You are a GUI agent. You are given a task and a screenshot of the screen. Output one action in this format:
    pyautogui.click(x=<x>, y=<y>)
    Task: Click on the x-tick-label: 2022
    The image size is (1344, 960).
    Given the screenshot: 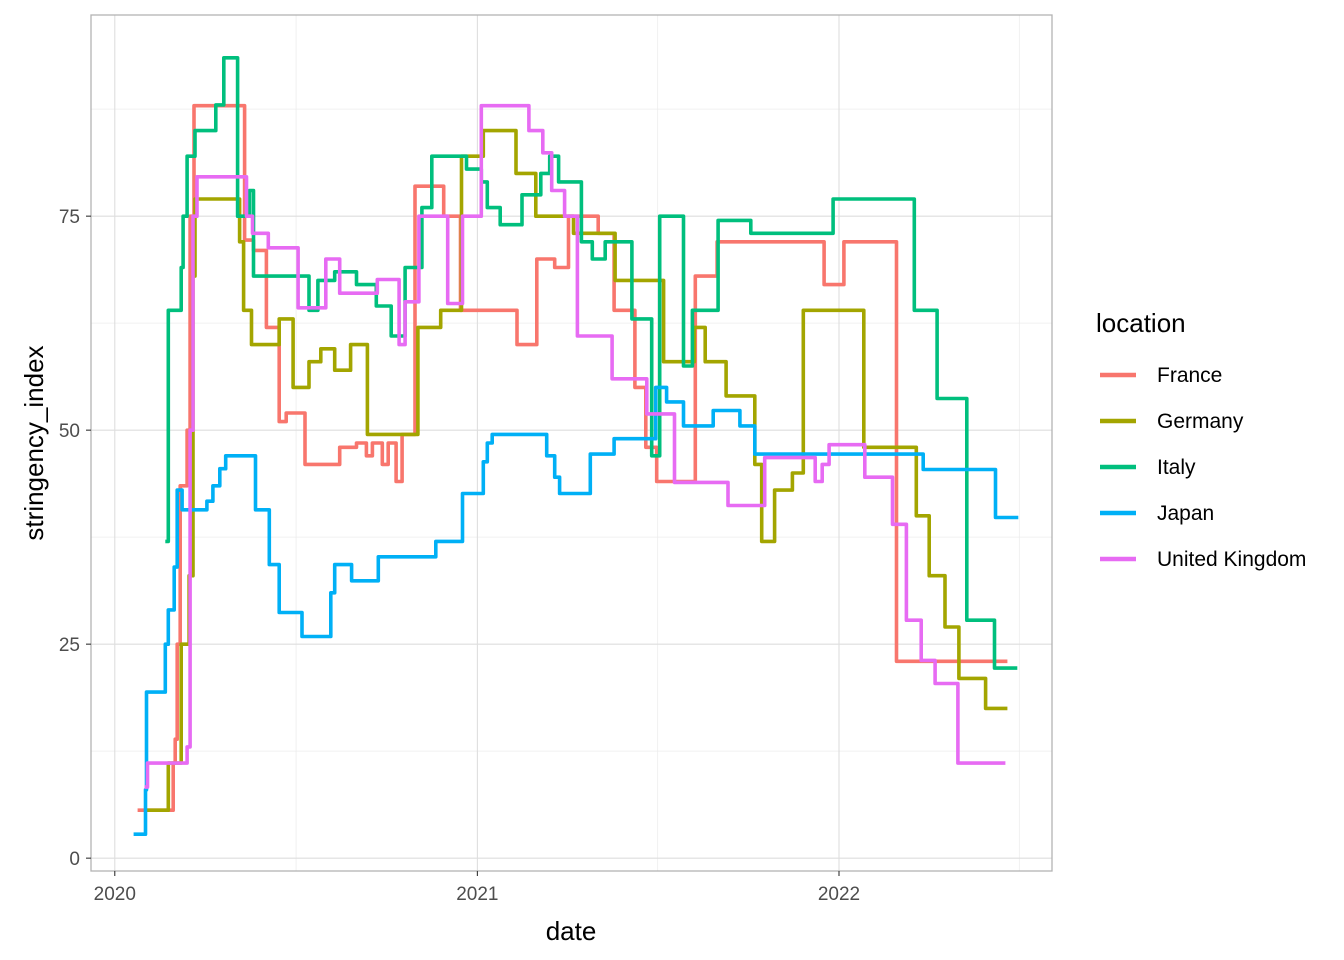 What is the action you would take?
    pyautogui.click(x=839, y=894)
    